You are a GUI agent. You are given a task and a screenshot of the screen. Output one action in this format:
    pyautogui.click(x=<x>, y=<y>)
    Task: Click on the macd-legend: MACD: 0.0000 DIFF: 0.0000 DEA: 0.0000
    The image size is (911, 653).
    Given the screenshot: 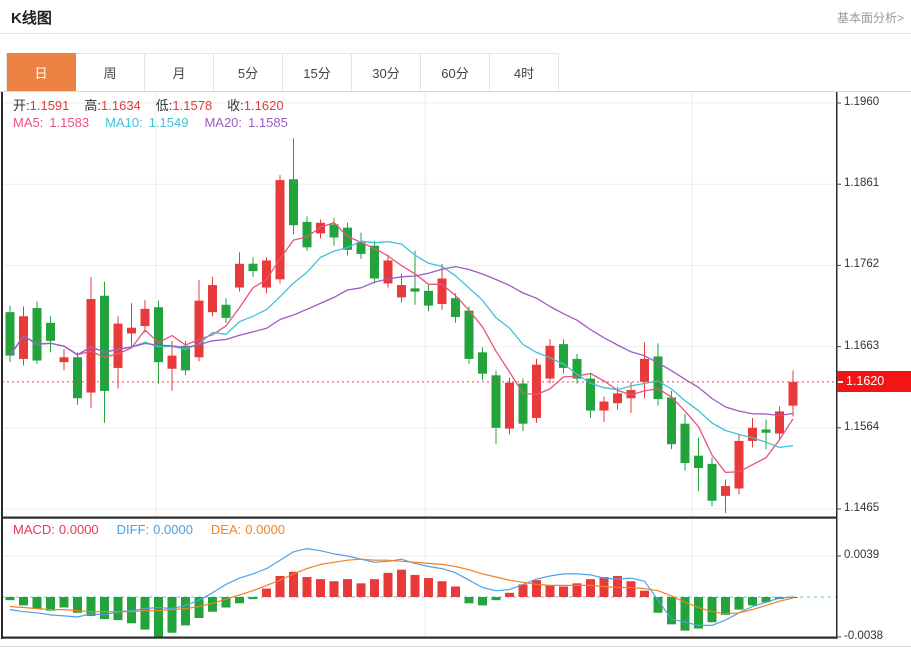 What is the action you would take?
    pyautogui.click(x=149, y=529)
    